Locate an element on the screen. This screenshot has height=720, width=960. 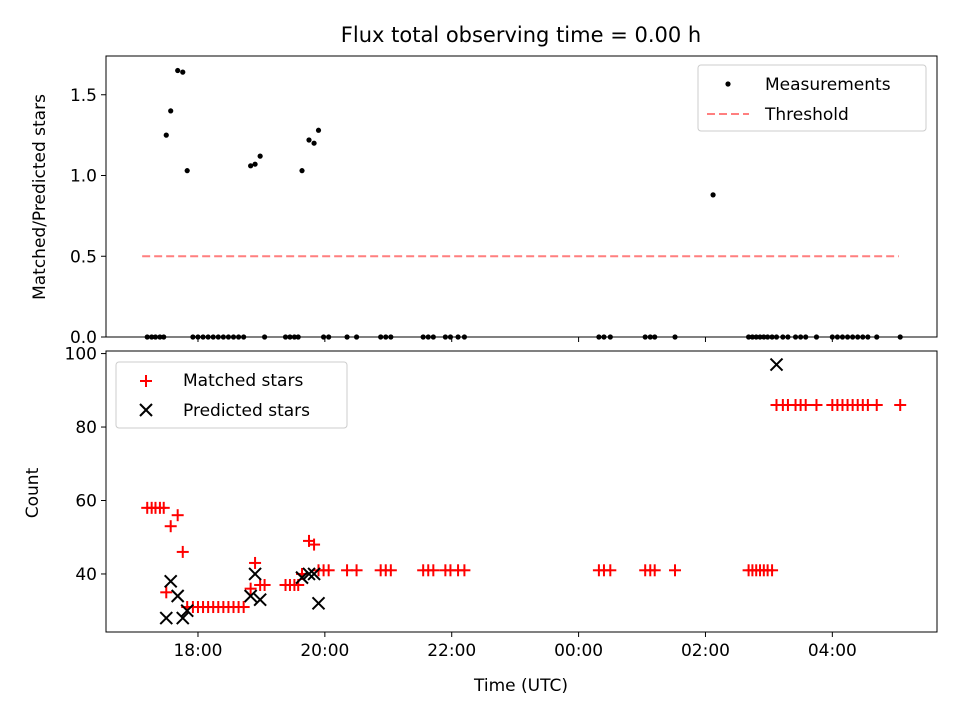
legend-predicted-stars-label: Predicted stars is located at coordinates (246, 411).